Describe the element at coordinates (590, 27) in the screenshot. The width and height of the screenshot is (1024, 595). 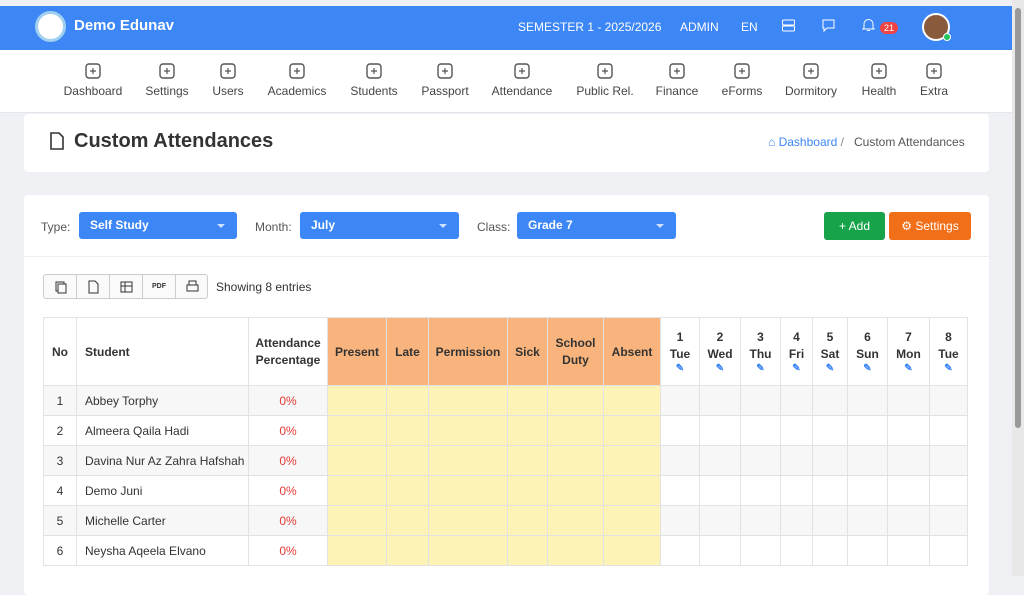
I see `semester: SEMESTER 1 - 2025/2026` at that location.